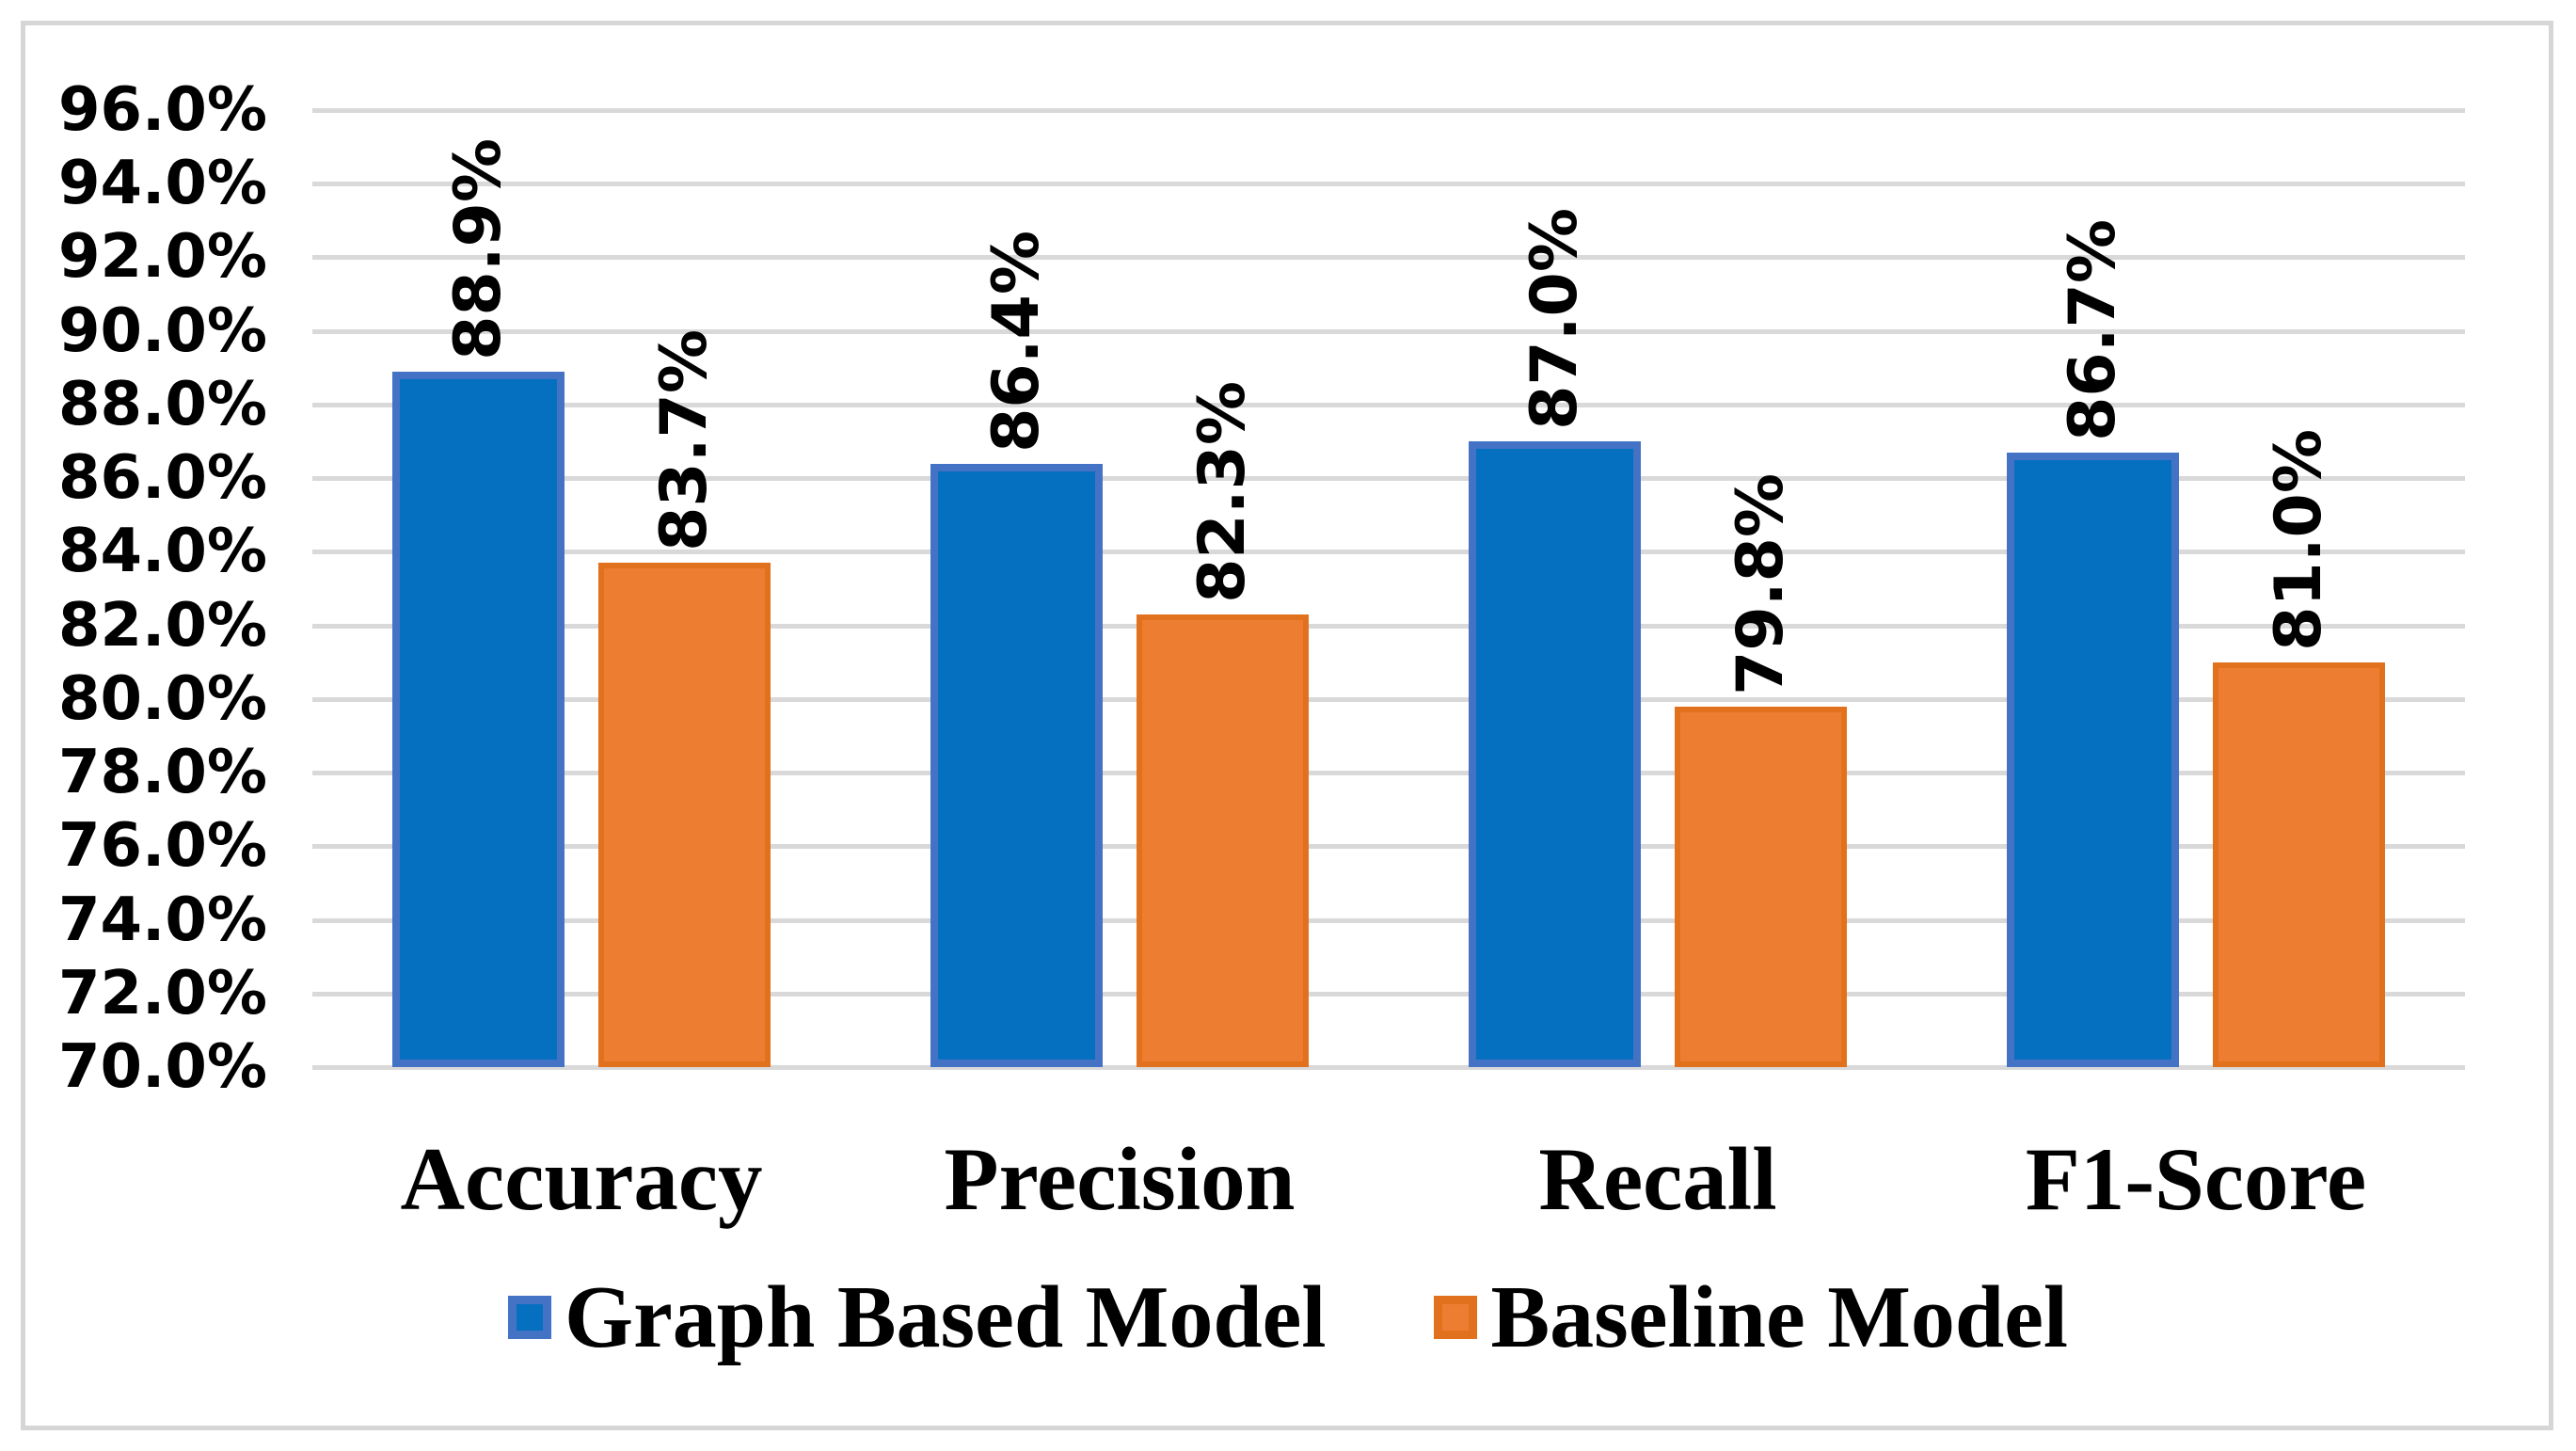 Image resolution: width=2576 pixels, height=1451 pixels. I want to click on bar-graph-based-model-accuracy, so click(478, 719).